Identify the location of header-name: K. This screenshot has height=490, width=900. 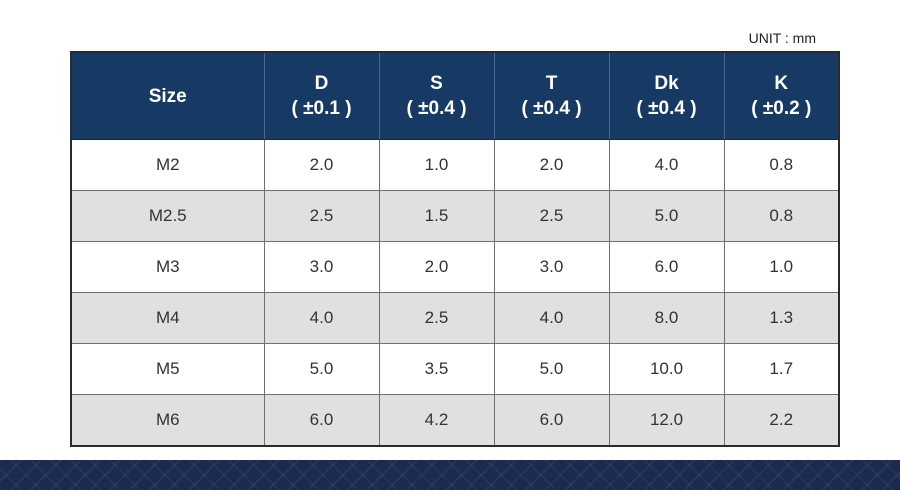
(781, 83).